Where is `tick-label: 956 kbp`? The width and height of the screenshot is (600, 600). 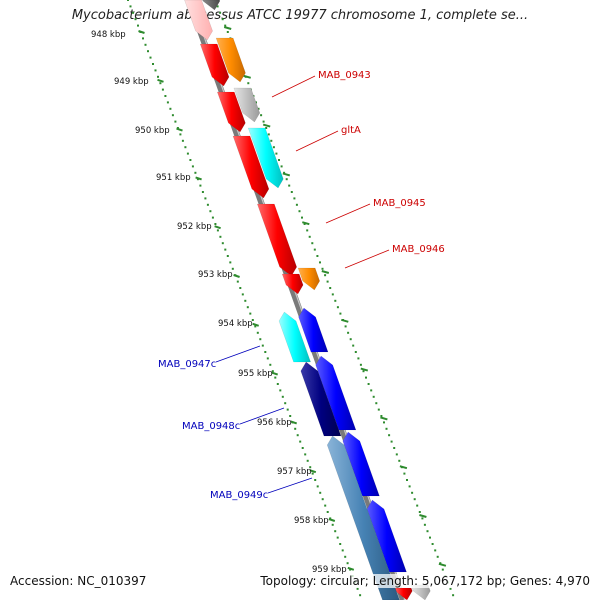 tick-label: 956 kbp is located at coordinates (274, 423).